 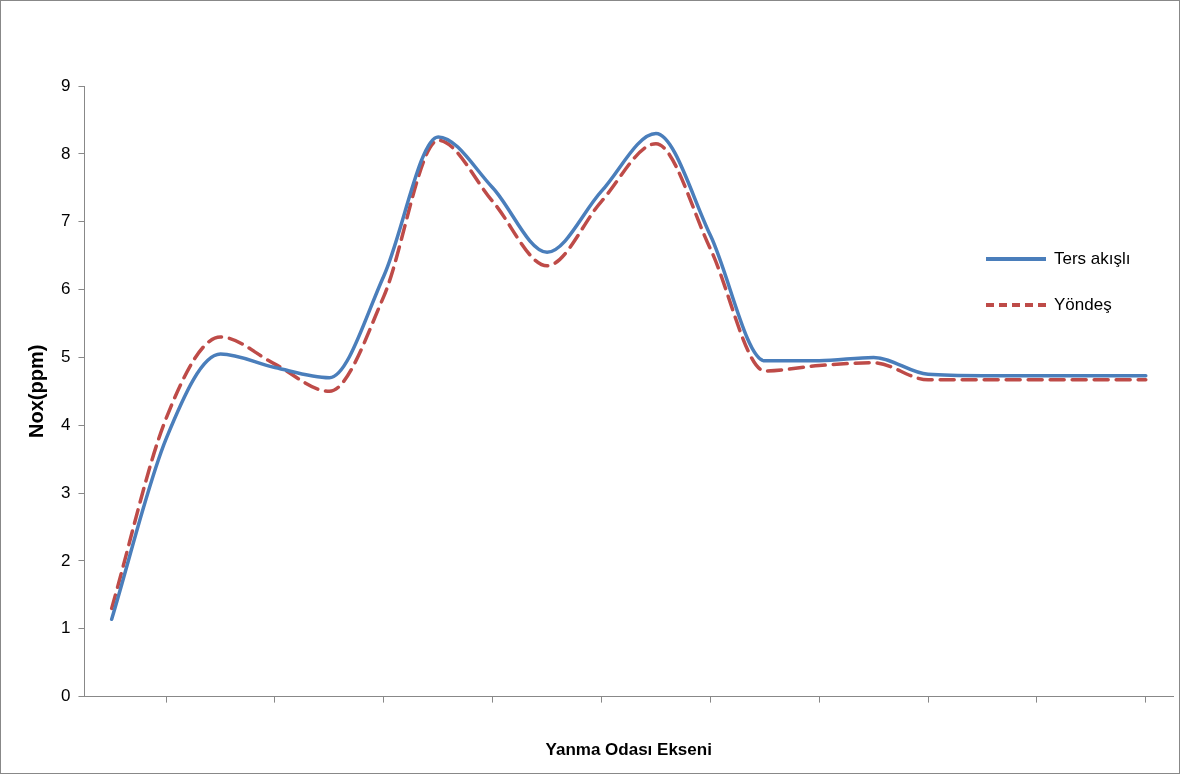 What do you see at coordinates (65, 289) in the screenshot?
I see `y-tick-label: 6` at bounding box center [65, 289].